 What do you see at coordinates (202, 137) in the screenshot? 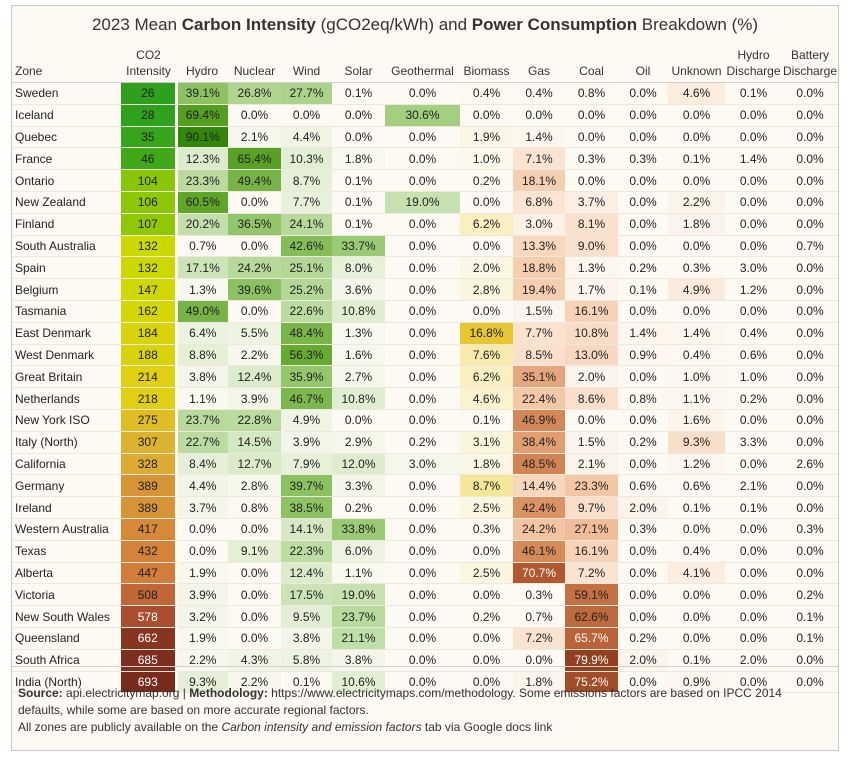
I see `value-cell-hydro: 90.1%` at bounding box center [202, 137].